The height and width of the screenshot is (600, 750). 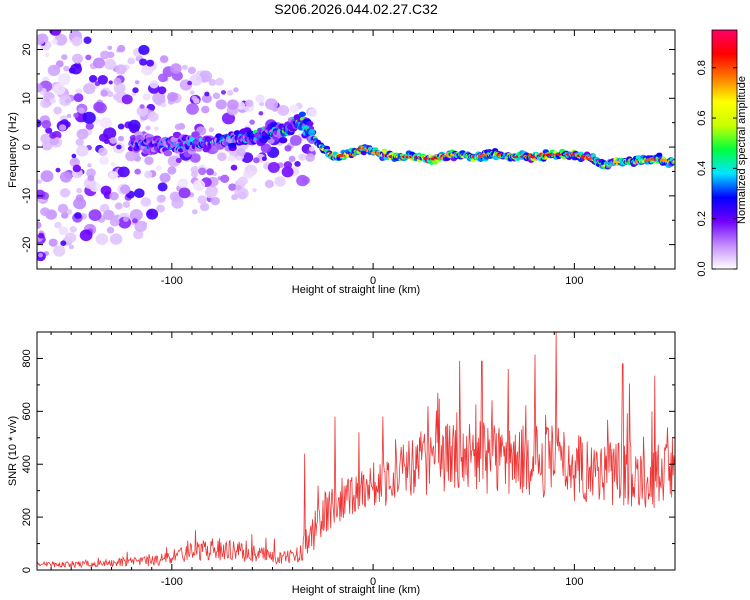 I want to click on figure-title: S206.2026.044.02.27.C32, so click(x=356, y=9).